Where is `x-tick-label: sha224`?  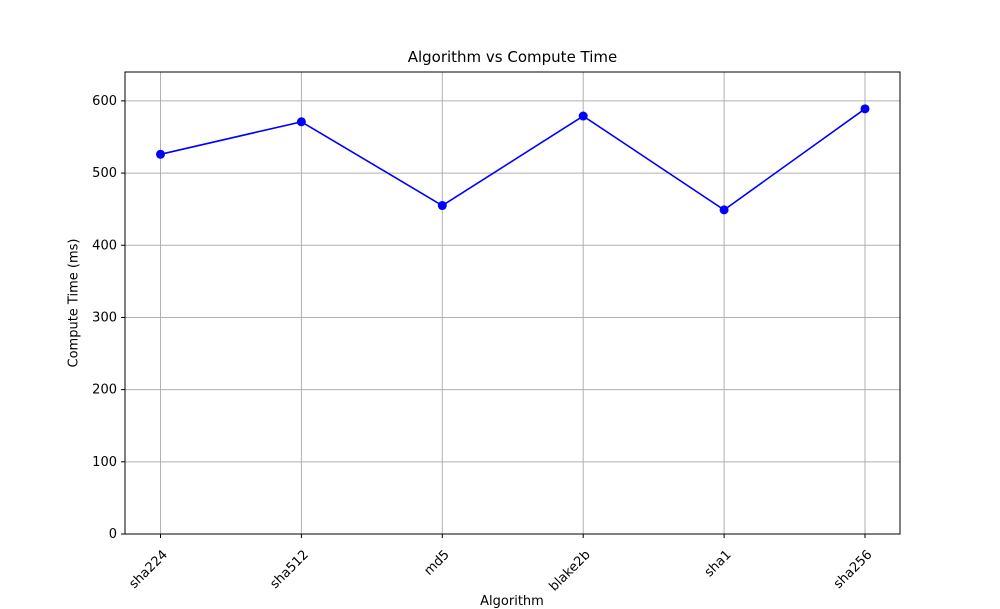 x-tick-label: sha224 is located at coordinates (149, 569).